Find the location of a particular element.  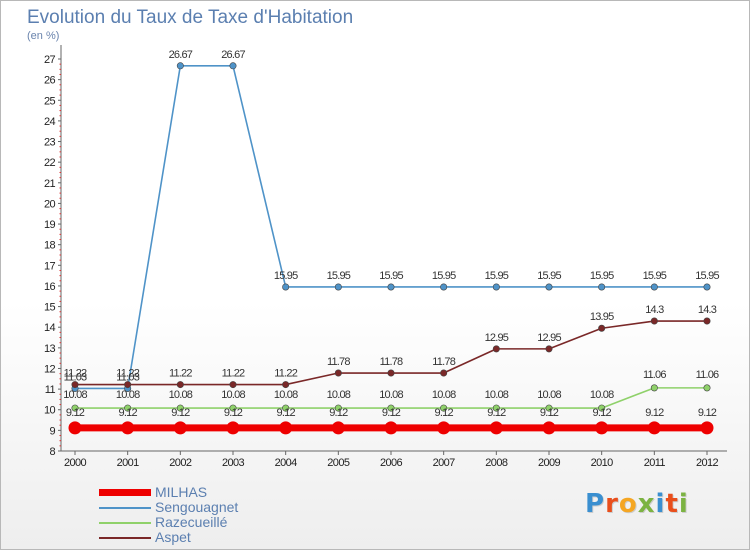

data-label: 11.03 is located at coordinates (127, 377).